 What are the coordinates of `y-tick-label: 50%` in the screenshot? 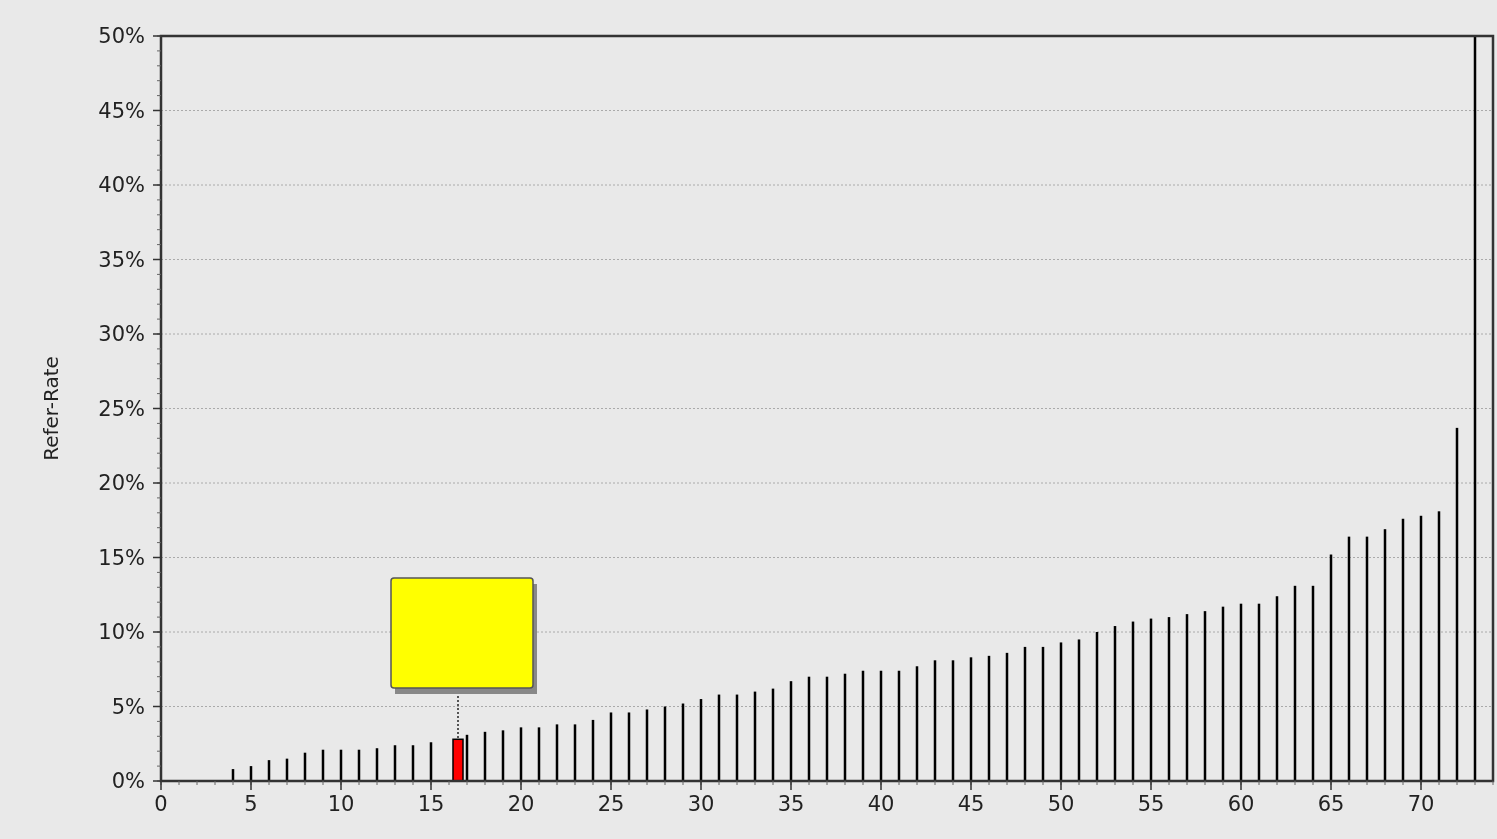 It's located at (121, 36).